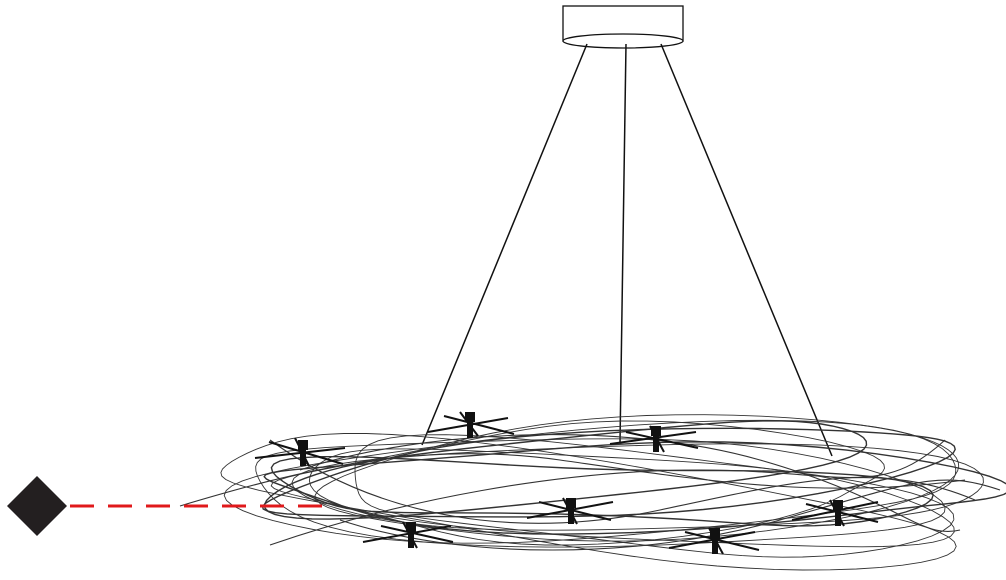 This screenshot has height=580, width=1006. Describe the element at coordinates (169, 506) in the screenshot. I see `pointer-callout` at that location.